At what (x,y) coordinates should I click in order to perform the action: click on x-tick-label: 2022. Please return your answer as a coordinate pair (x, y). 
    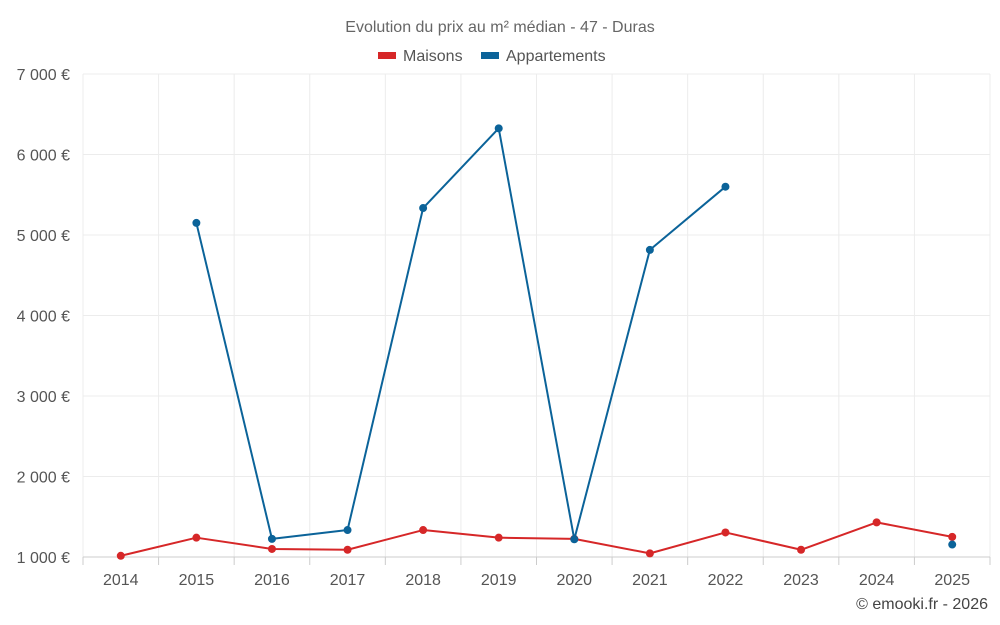
    Looking at the image, I should click on (726, 580).